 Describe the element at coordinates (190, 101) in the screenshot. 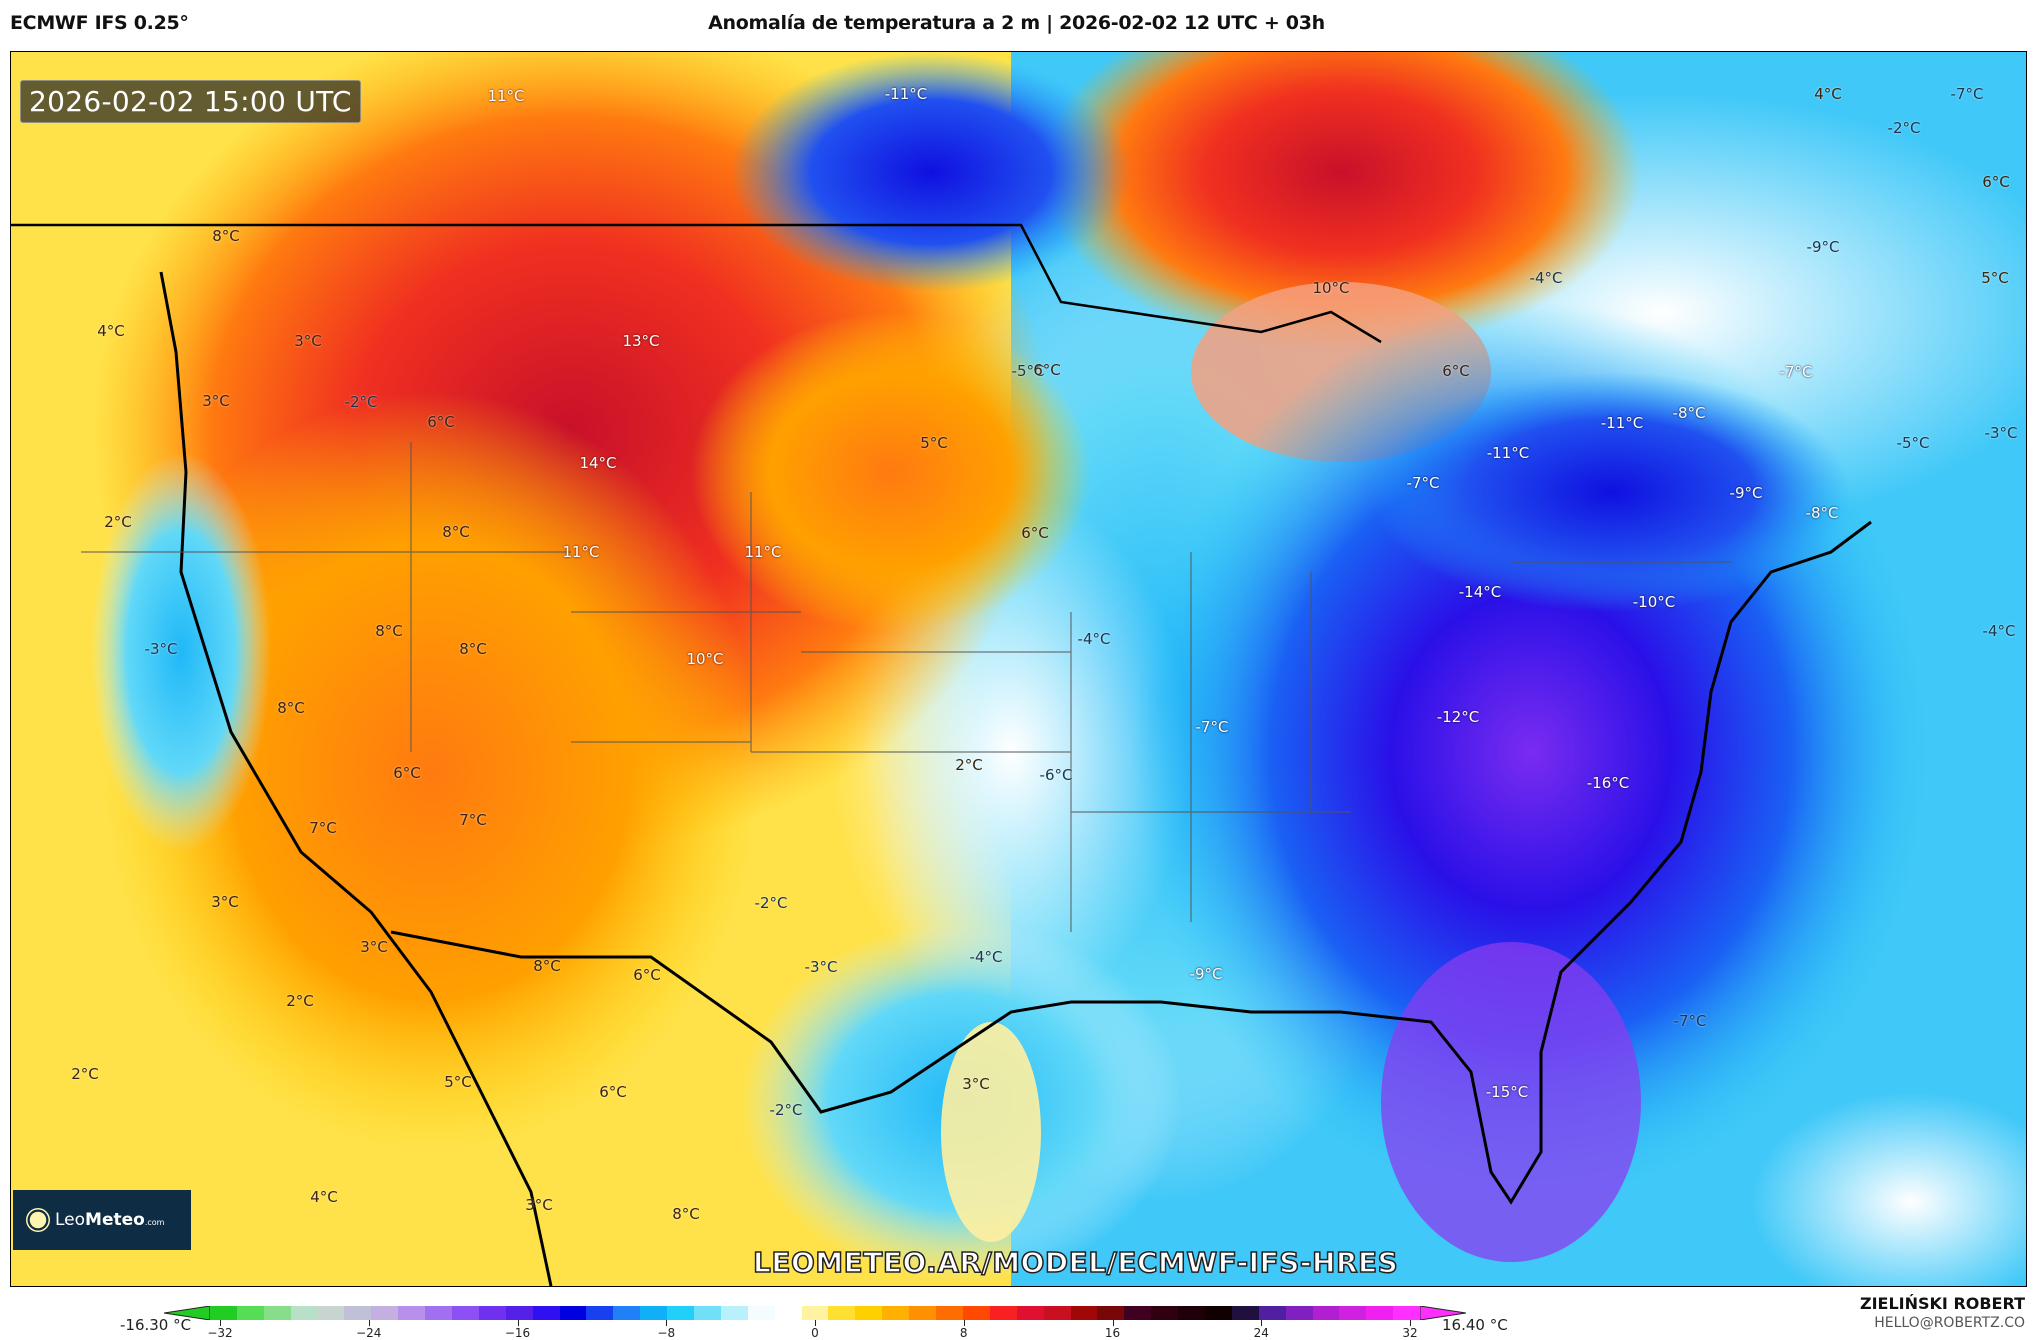

I see `valid-time-badge: 2026-02-02 15:00 UTC` at that location.